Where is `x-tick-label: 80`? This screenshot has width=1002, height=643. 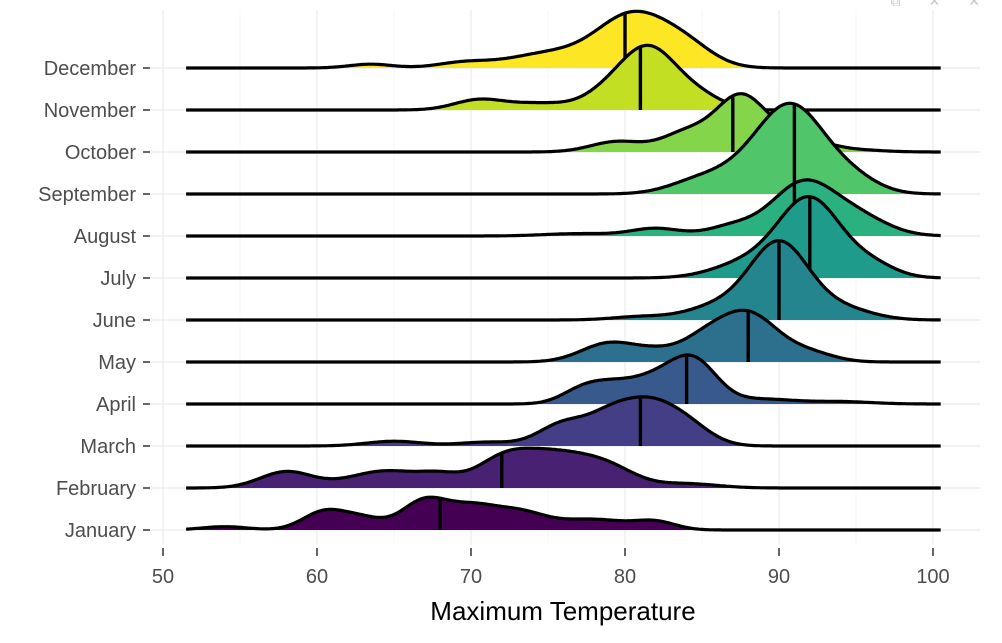 x-tick-label: 80 is located at coordinates (625, 577).